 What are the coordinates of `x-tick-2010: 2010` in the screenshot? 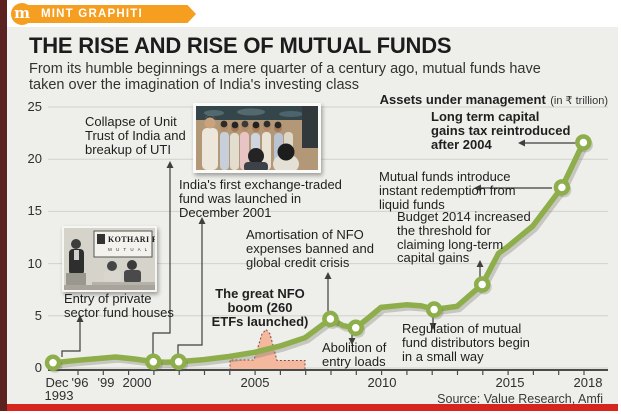 It's located at (382, 382).